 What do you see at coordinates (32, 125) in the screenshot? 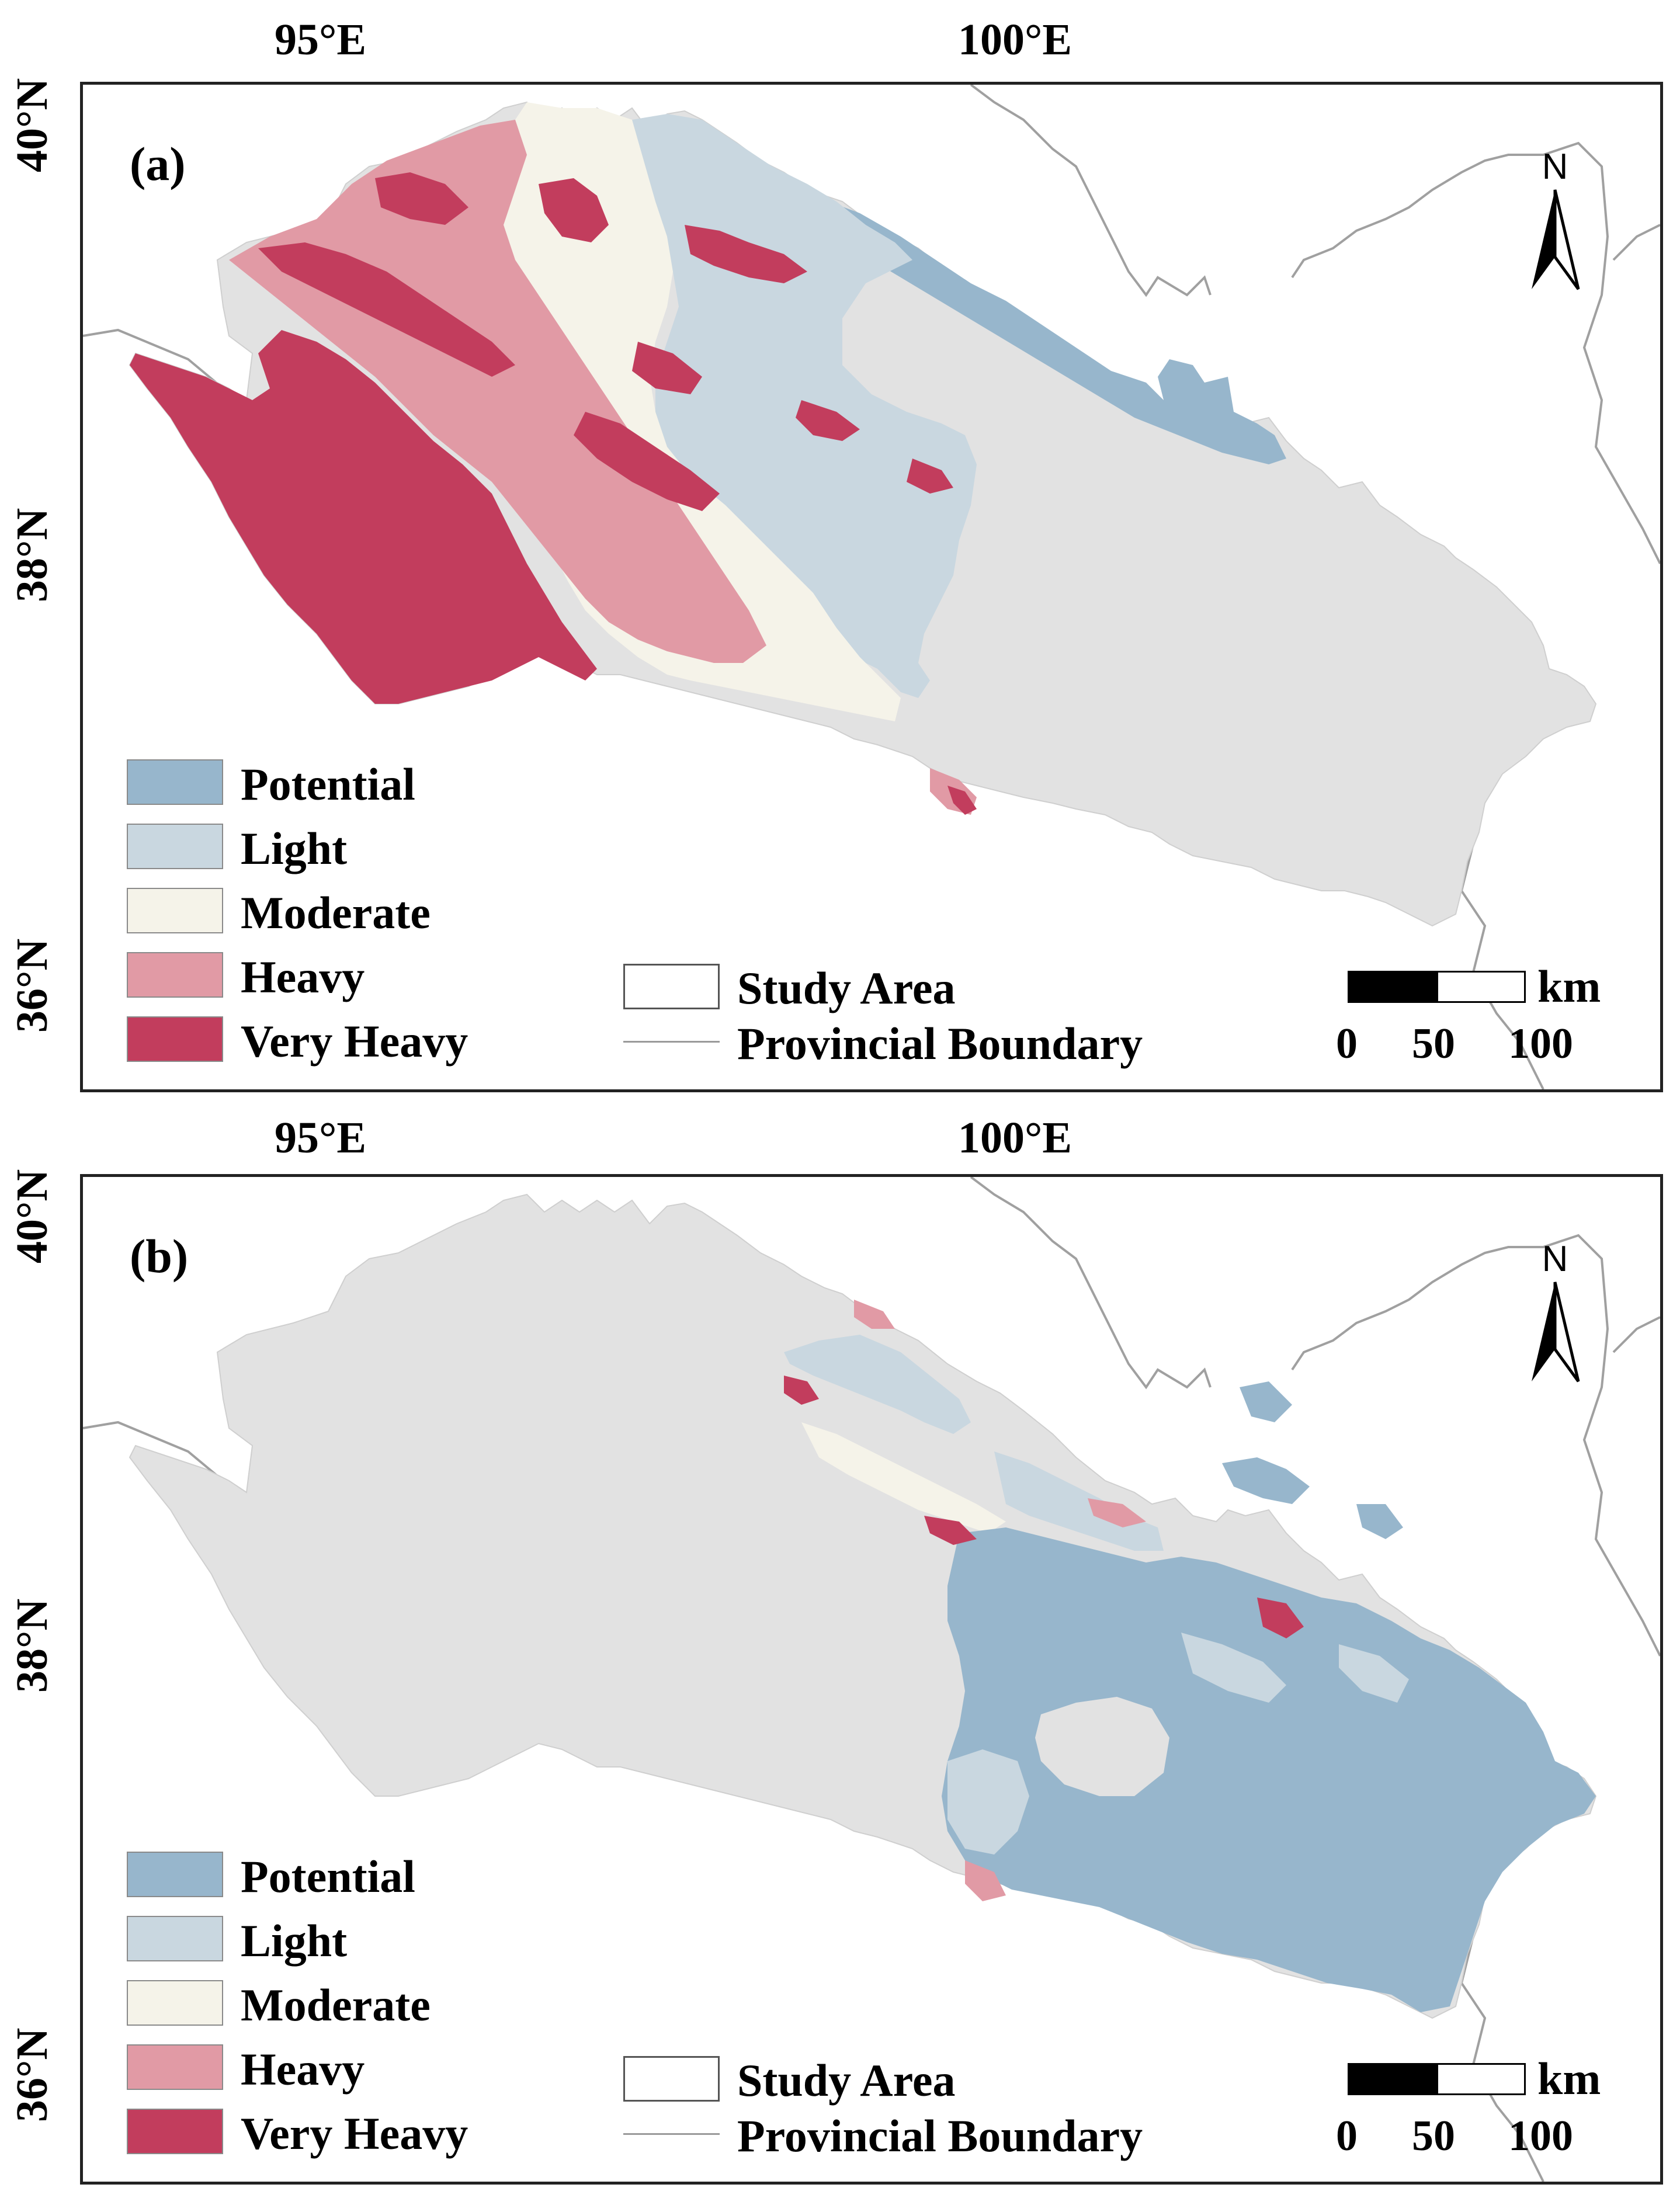
I see `lat-label-40-a: 40°N` at bounding box center [32, 125].